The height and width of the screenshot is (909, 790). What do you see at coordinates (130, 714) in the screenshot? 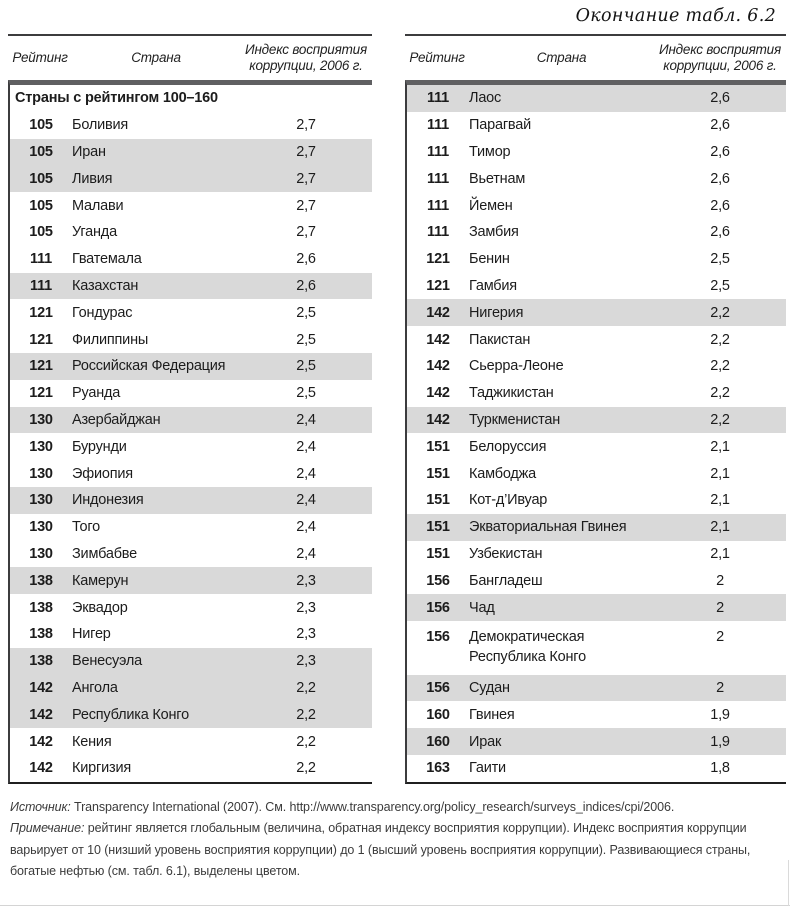
I see `country-cell: Республика Конго` at bounding box center [130, 714].